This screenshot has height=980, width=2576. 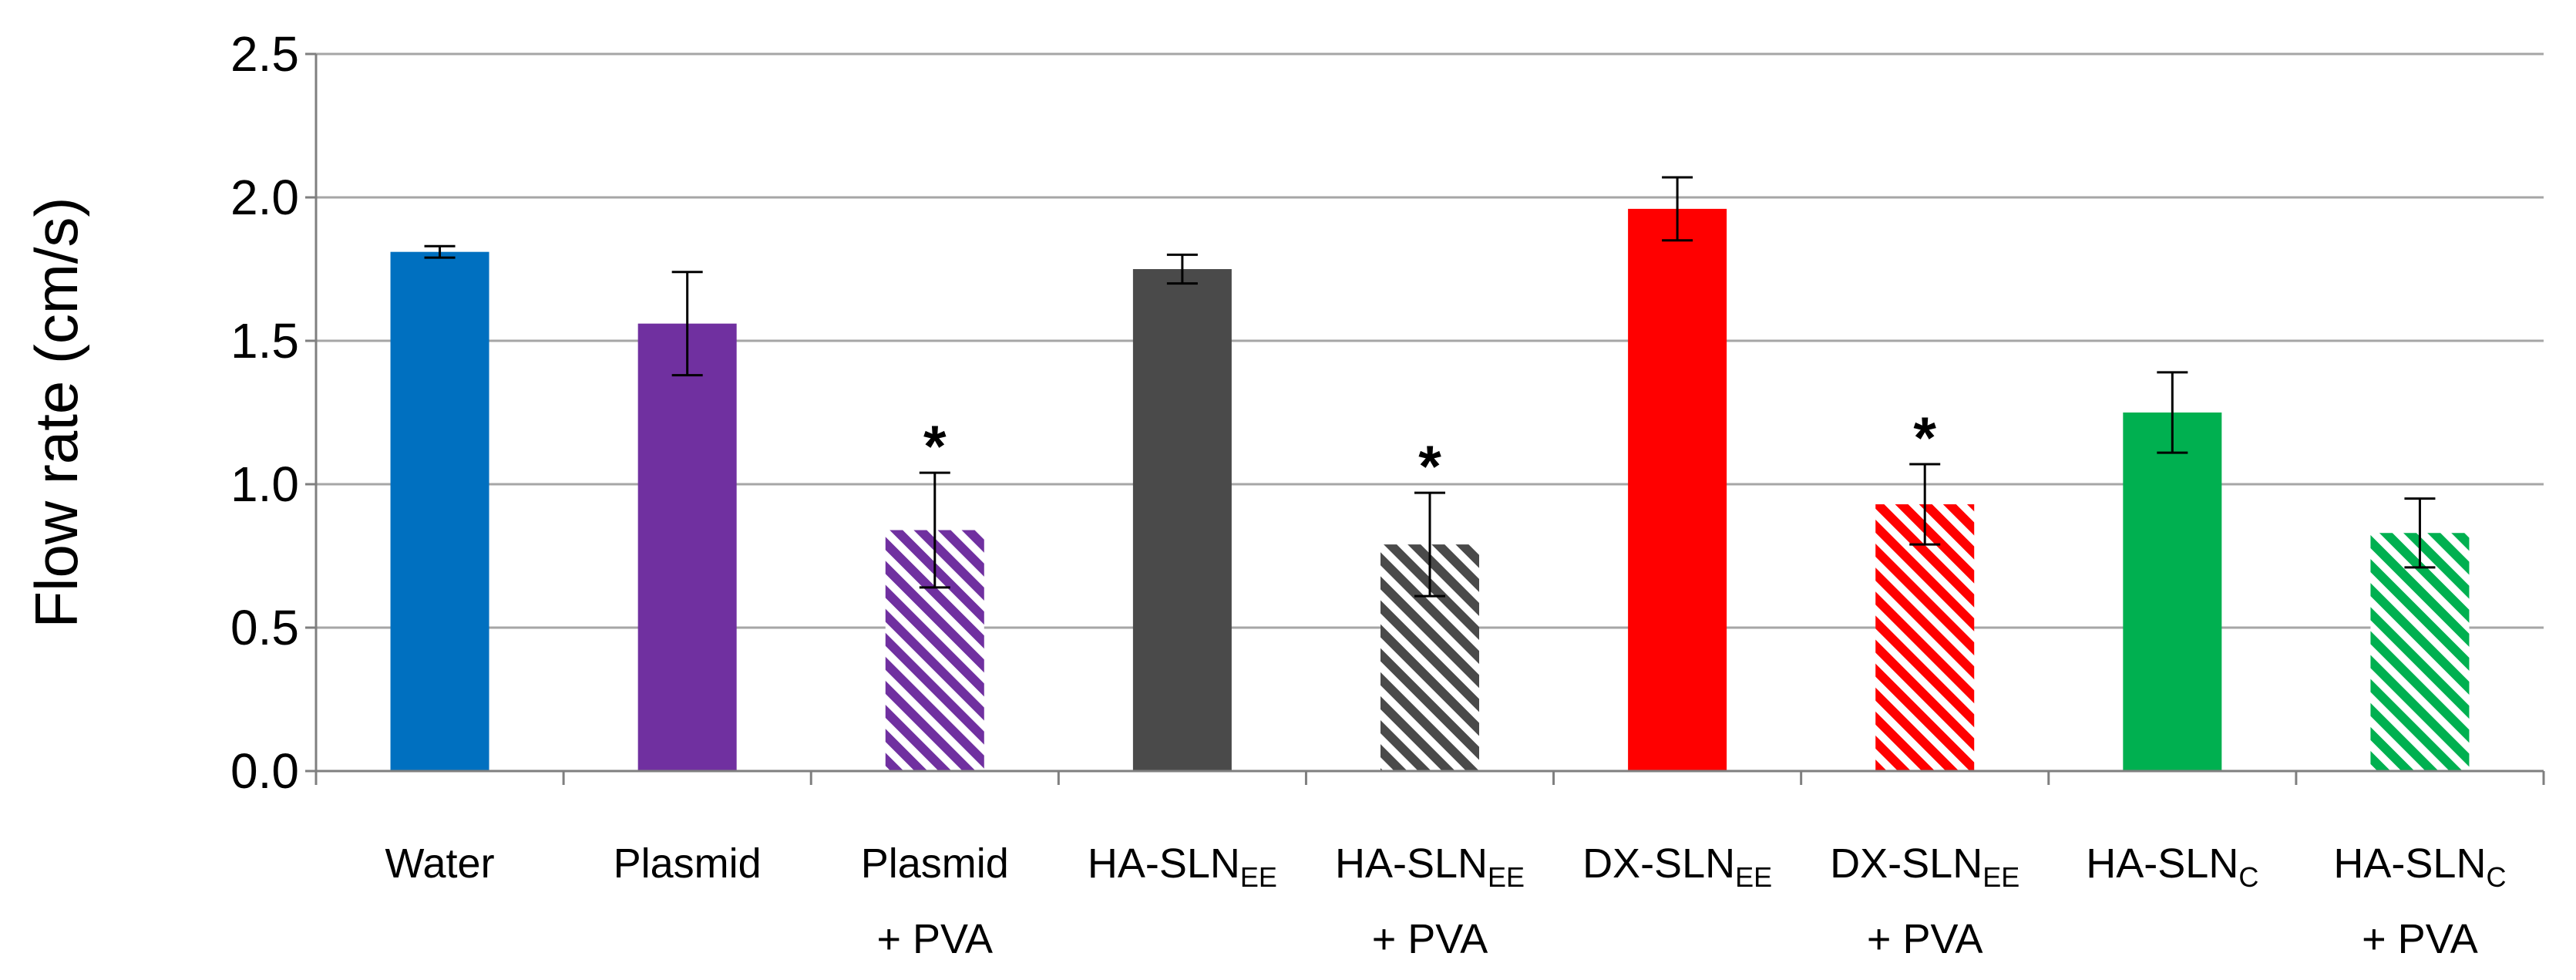 I want to click on y-tick-label: 2.0, so click(x=264, y=197).